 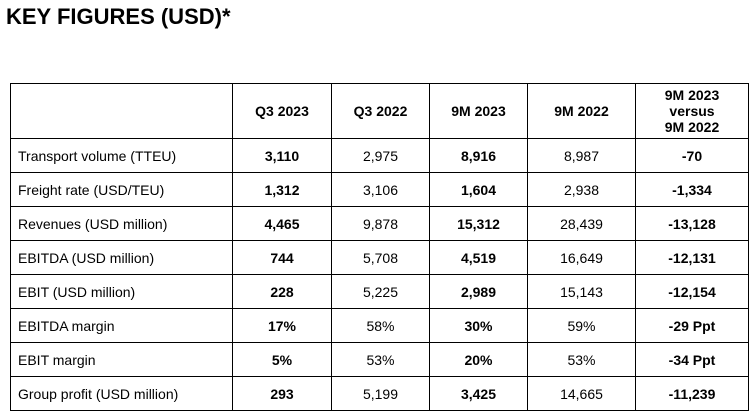 I want to click on table-cell: 3,425, so click(x=478, y=393).